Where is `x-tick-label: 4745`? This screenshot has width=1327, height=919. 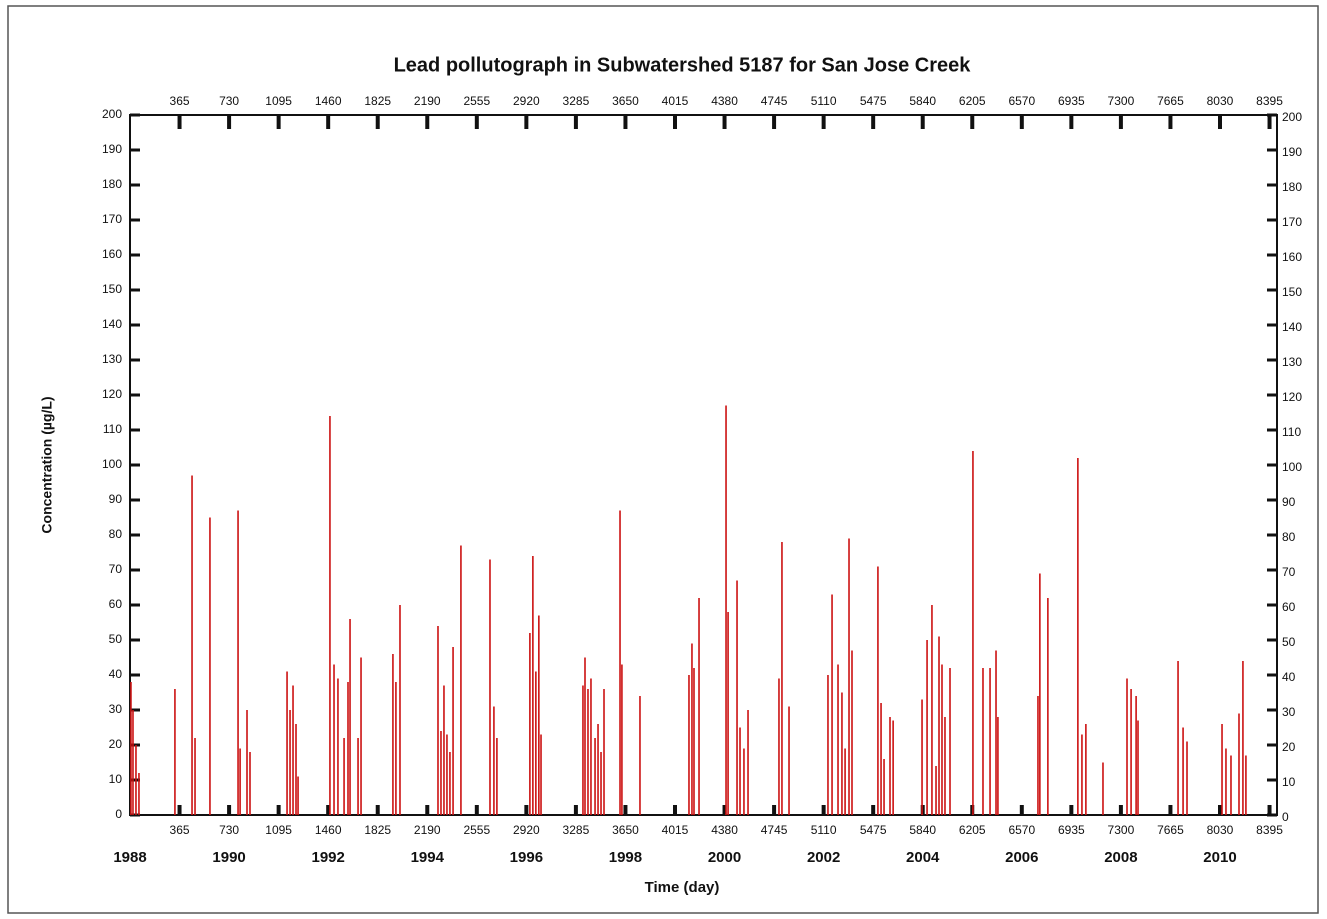 x-tick-label: 4745 is located at coordinates (774, 830).